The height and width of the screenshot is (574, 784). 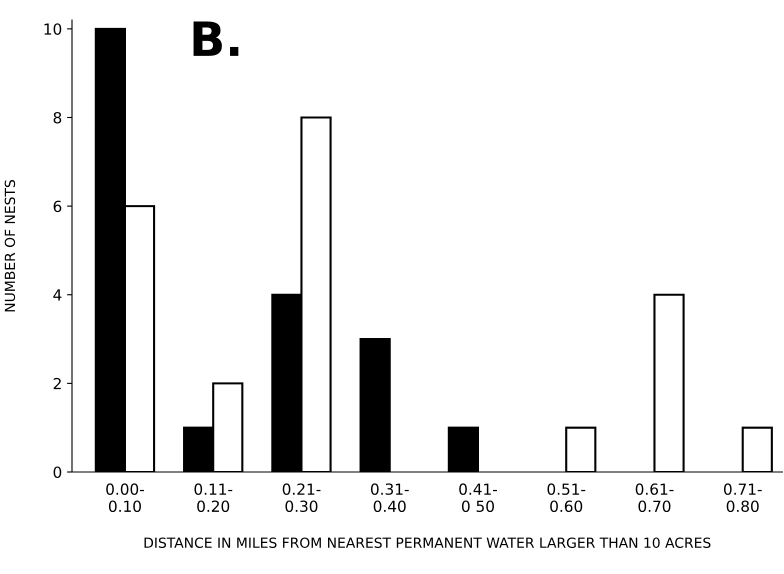 What do you see at coordinates (478, 497) in the screenshot?
I see `x-tick-label: 0.41- 0 50` at bounding box center [478, 497].